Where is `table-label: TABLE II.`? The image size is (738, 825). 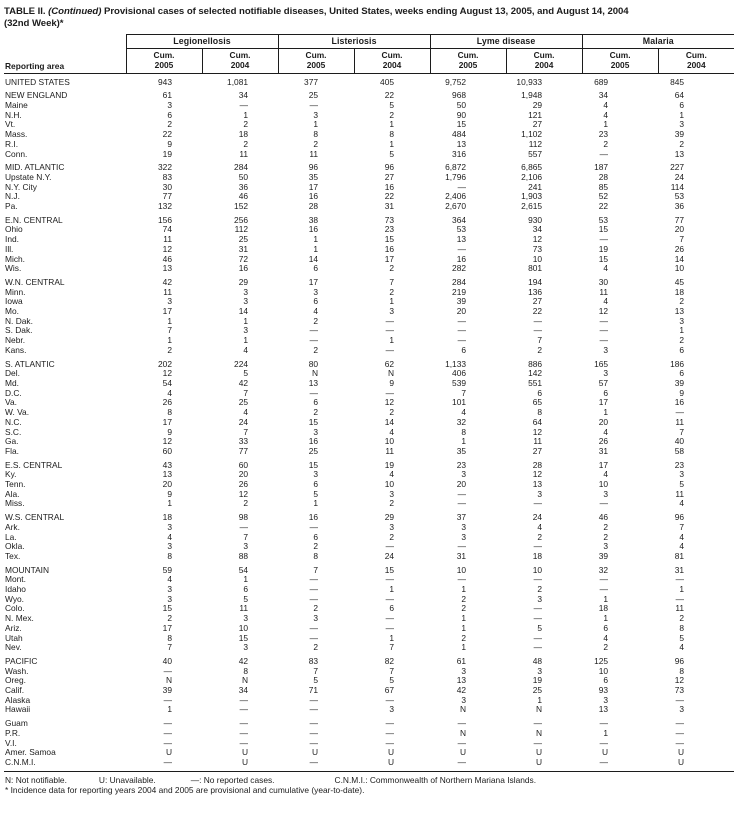
table-label: TABLE II. is located at coordinates (25, 11).